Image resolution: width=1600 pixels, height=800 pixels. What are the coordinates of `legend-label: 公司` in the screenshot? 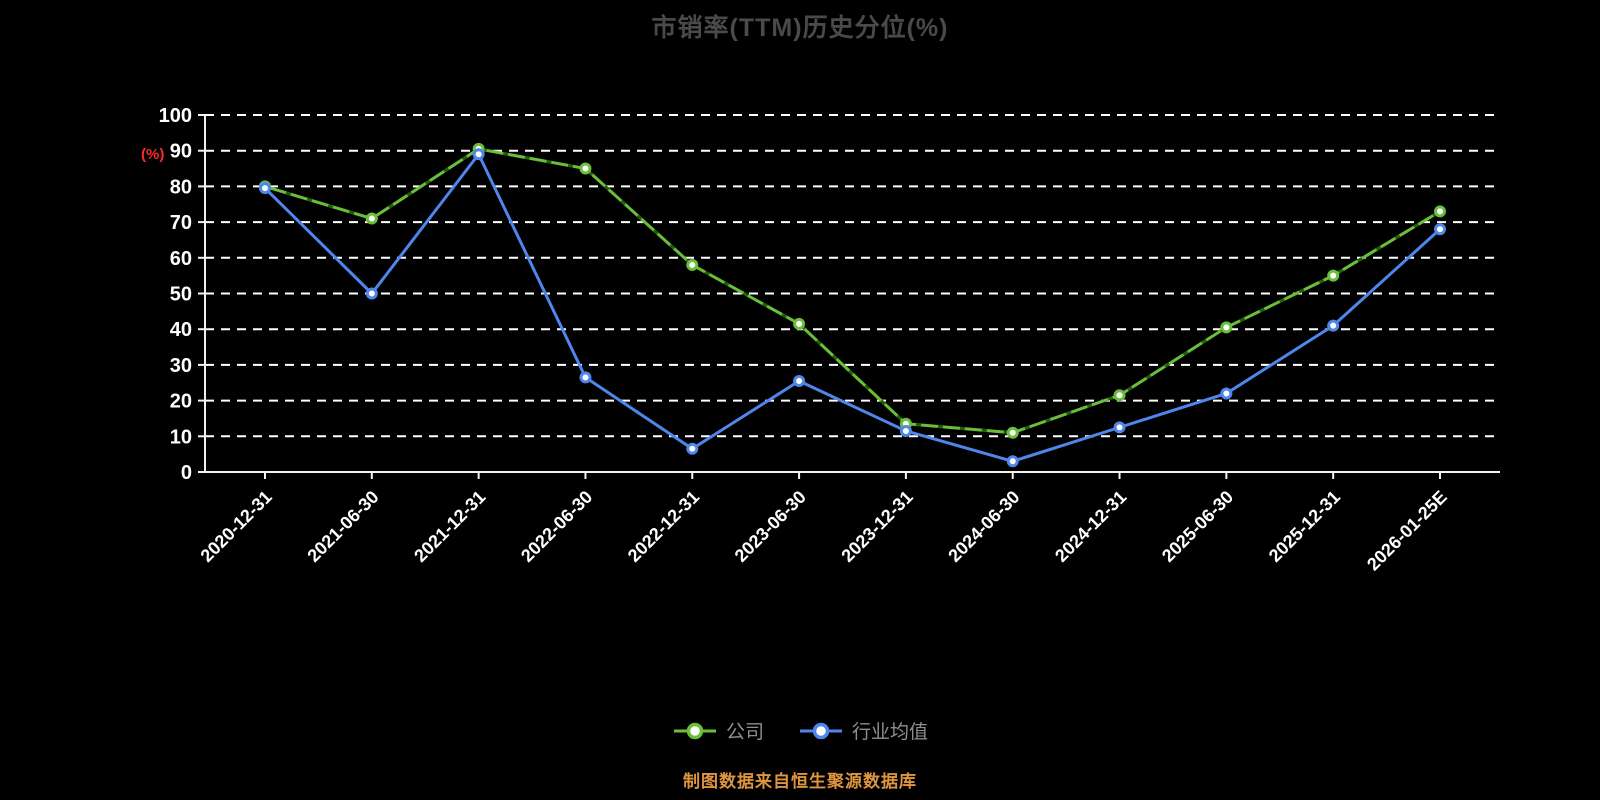 It's located at (744, 732).